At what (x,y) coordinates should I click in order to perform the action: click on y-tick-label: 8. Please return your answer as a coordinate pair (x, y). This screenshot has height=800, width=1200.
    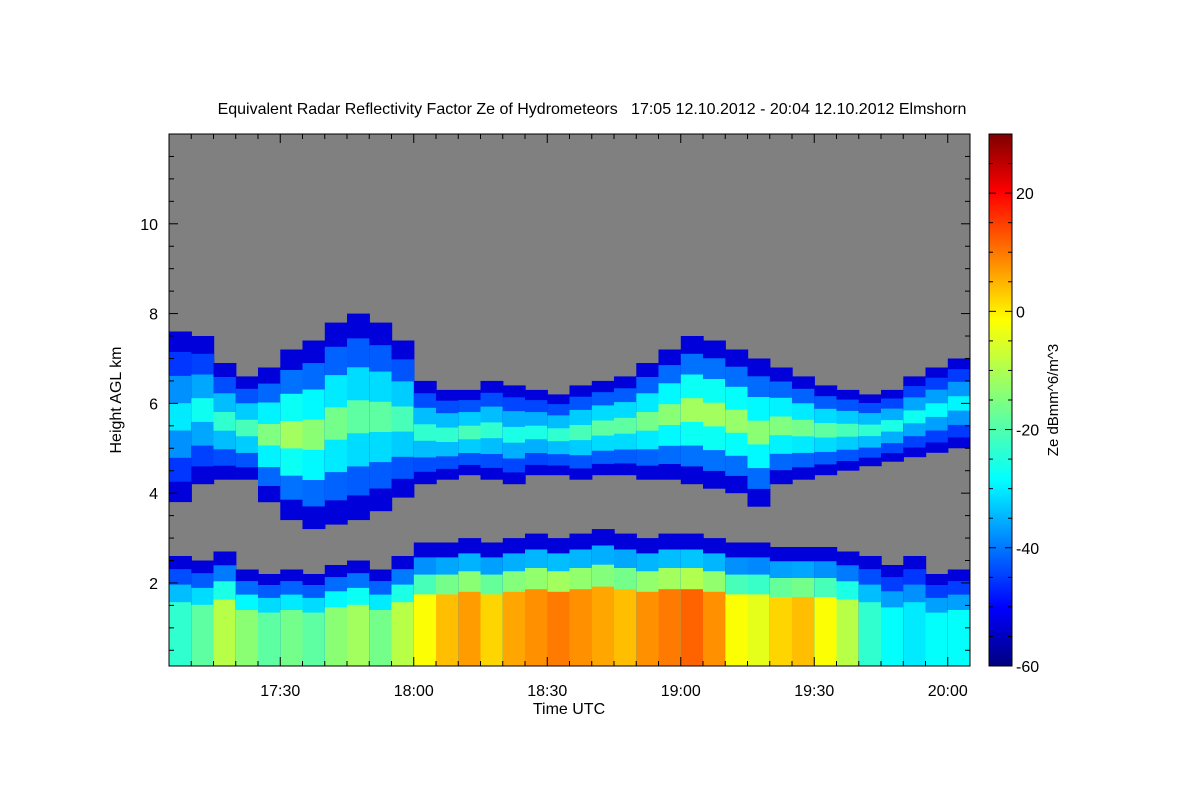
    Looking at the image, I should click on (153, 315).